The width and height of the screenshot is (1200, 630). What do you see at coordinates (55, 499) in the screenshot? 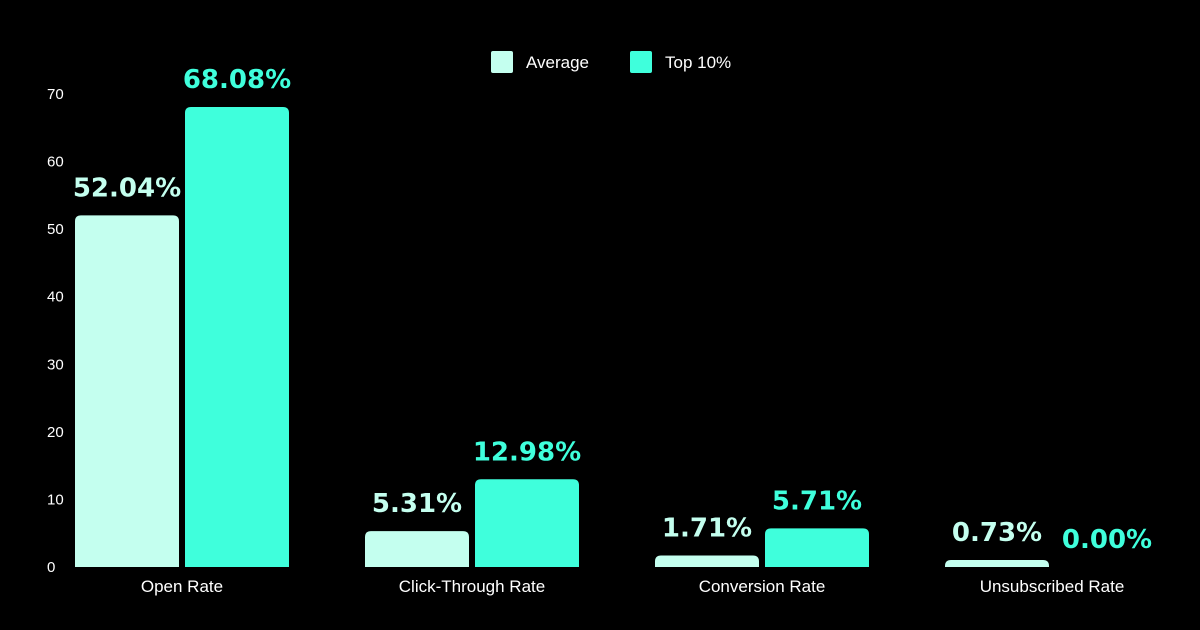
I see `y-tick-label: 10` at bounding box center [55, 499].